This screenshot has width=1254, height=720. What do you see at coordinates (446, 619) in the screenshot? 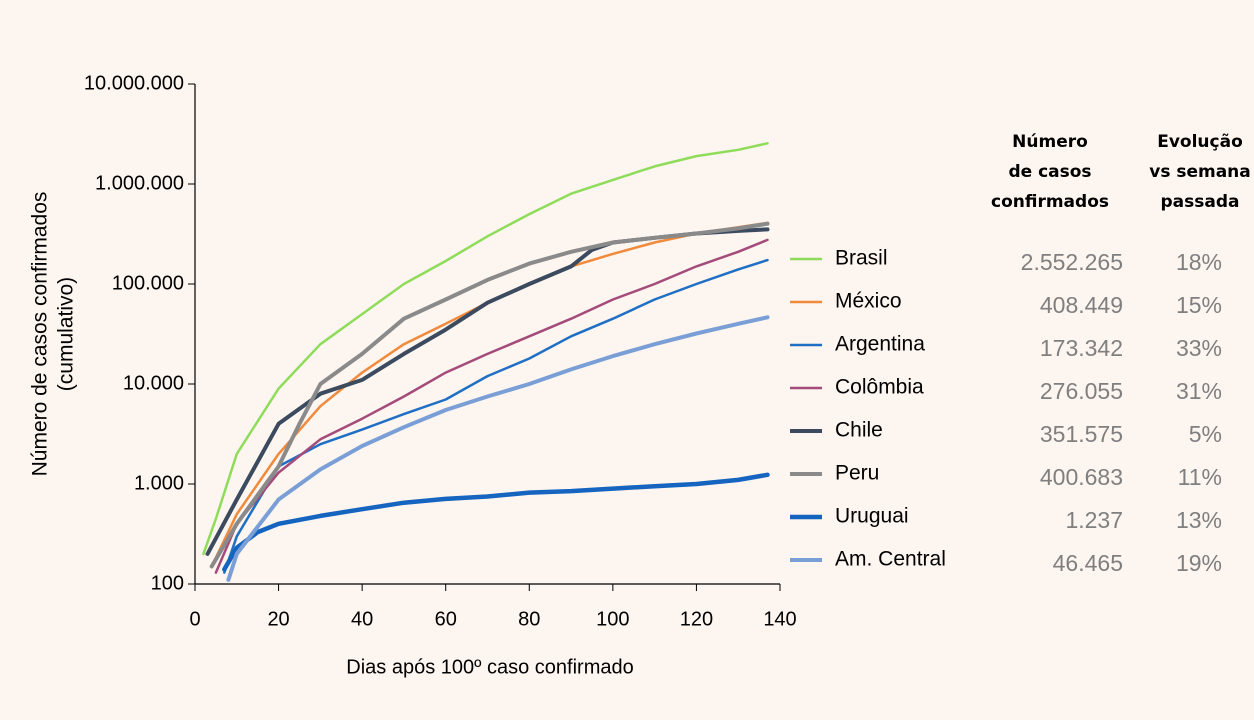
I see `x-tick-label: 60` at bounding box center [446, 619].